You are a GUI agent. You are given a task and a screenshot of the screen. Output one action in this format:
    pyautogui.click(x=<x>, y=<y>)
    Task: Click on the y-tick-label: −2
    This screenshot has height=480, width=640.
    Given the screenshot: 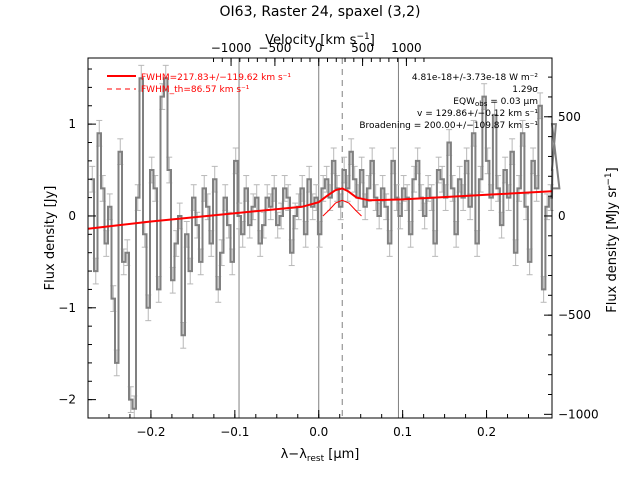 What is the action you would take?
    pyautogui.click(x=67, y=400)
    